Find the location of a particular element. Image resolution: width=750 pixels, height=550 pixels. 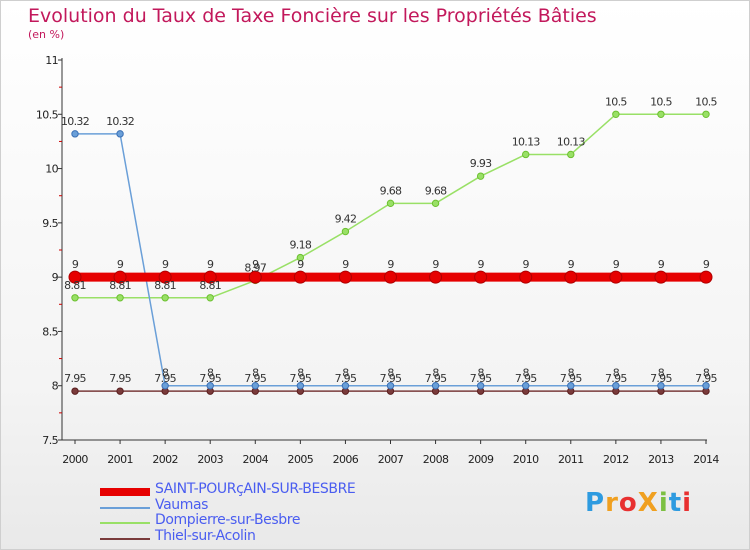

x-tick-label: 2002 is located at coordinates (165, 459).